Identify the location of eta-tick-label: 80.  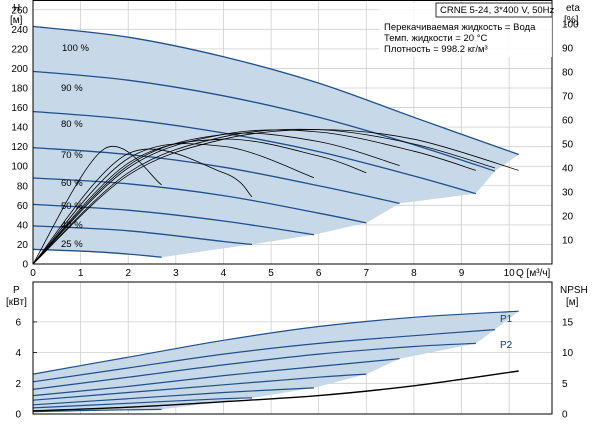
(568, 73).